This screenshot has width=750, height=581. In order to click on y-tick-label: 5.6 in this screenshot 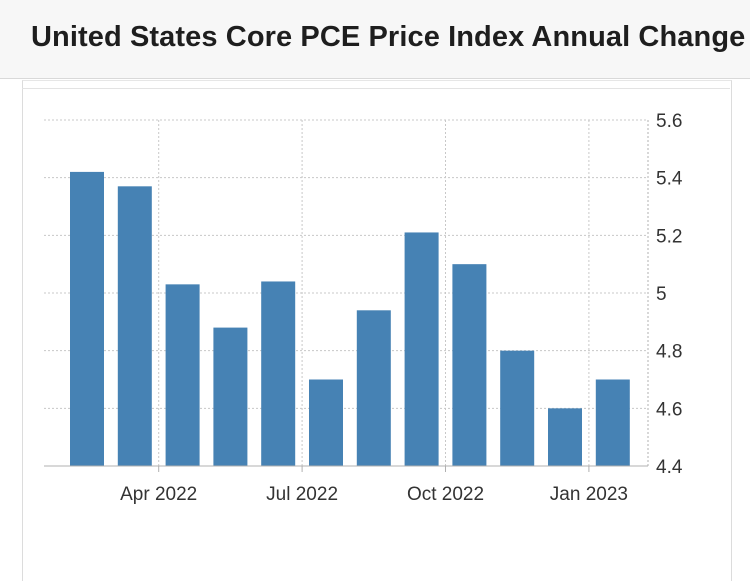, I will do `click(669, 121)`.